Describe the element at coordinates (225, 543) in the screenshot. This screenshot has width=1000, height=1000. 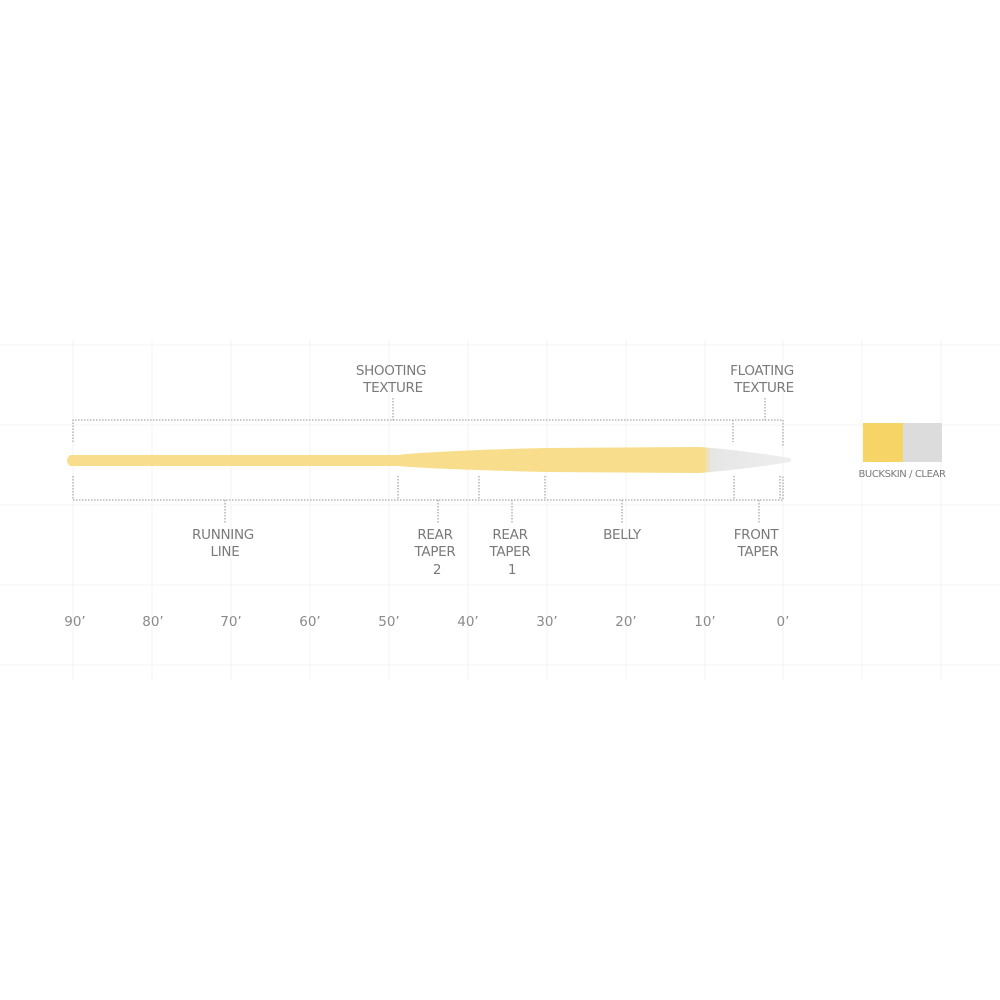
I see `running-line-label: RUNNING LINE` at that location.